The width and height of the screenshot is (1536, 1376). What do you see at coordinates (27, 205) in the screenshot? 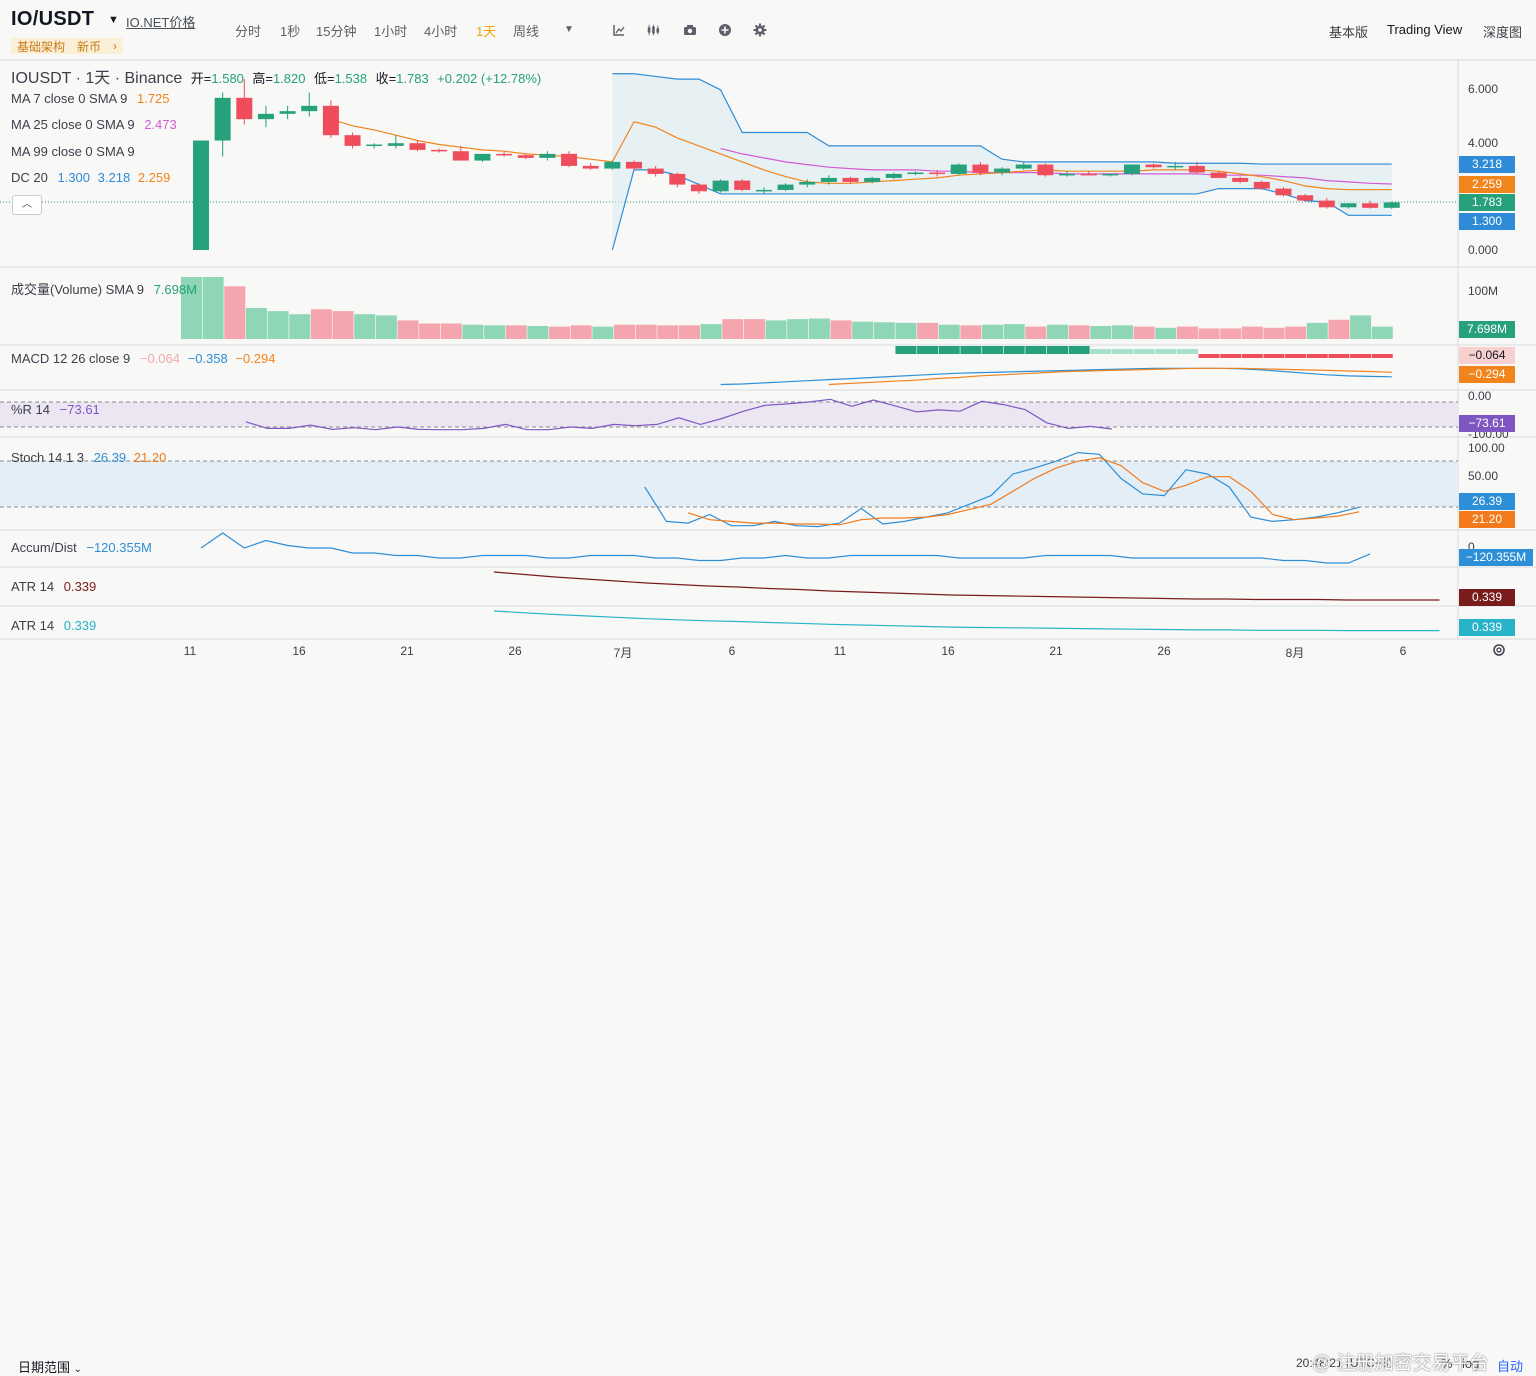
I see `collapse-legend-button: ︿` at bounding box center [27, 205].